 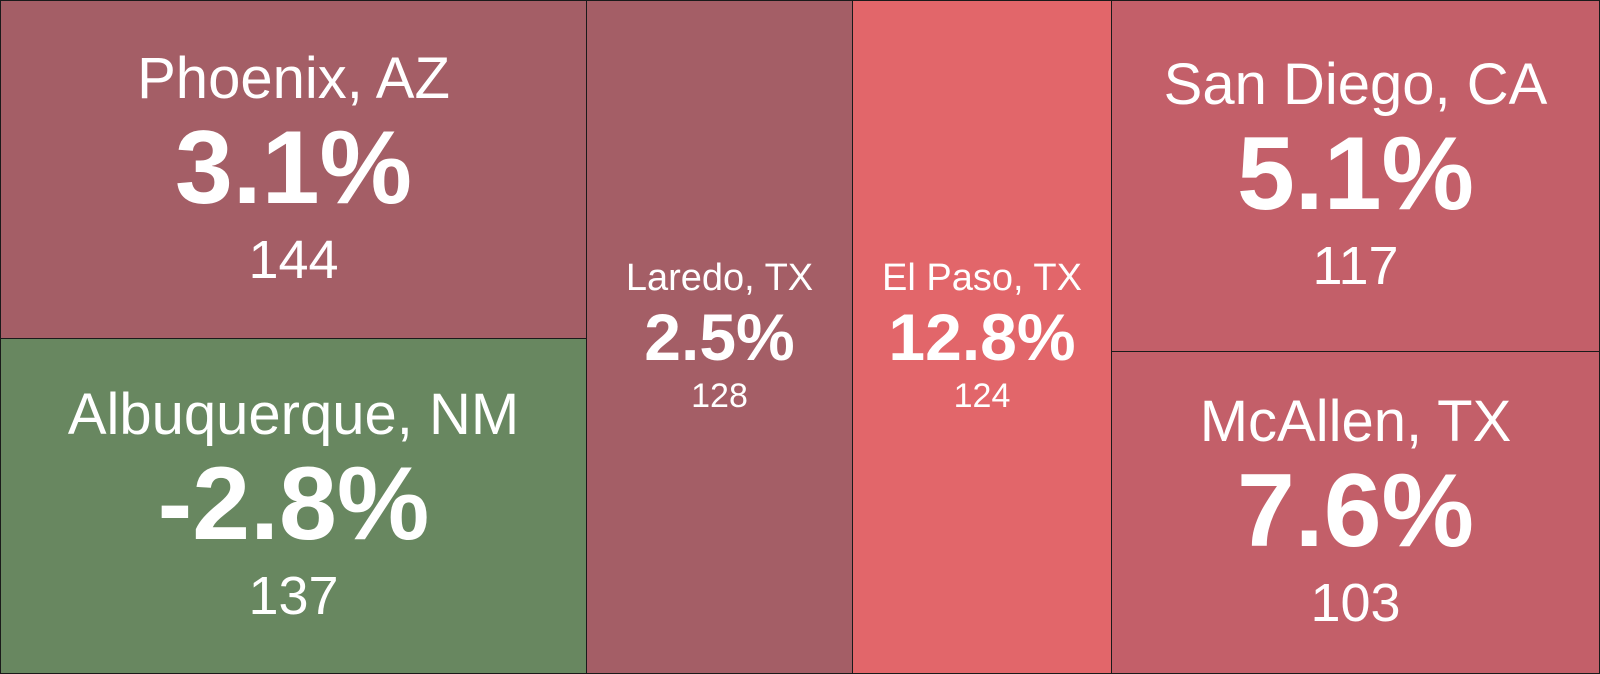 I want to click on tile-count: 117, so click(x=1355, y=266).